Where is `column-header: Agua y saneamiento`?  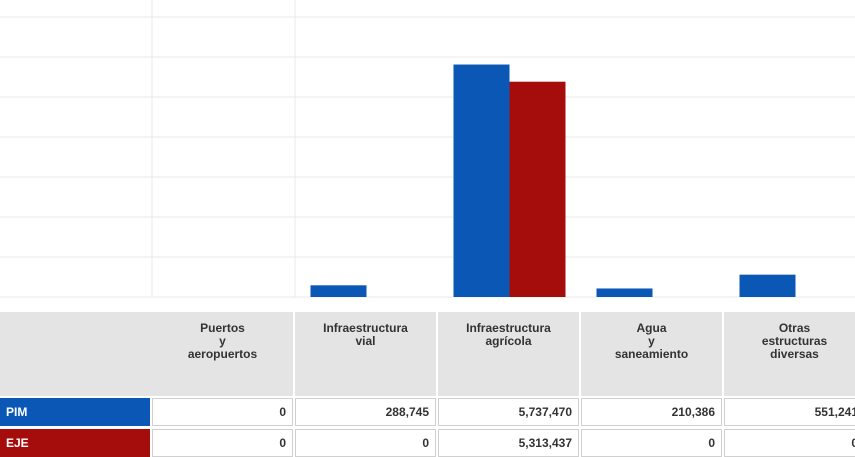 column-header: Agua y saneamiento is located at coordinates (651, 354).